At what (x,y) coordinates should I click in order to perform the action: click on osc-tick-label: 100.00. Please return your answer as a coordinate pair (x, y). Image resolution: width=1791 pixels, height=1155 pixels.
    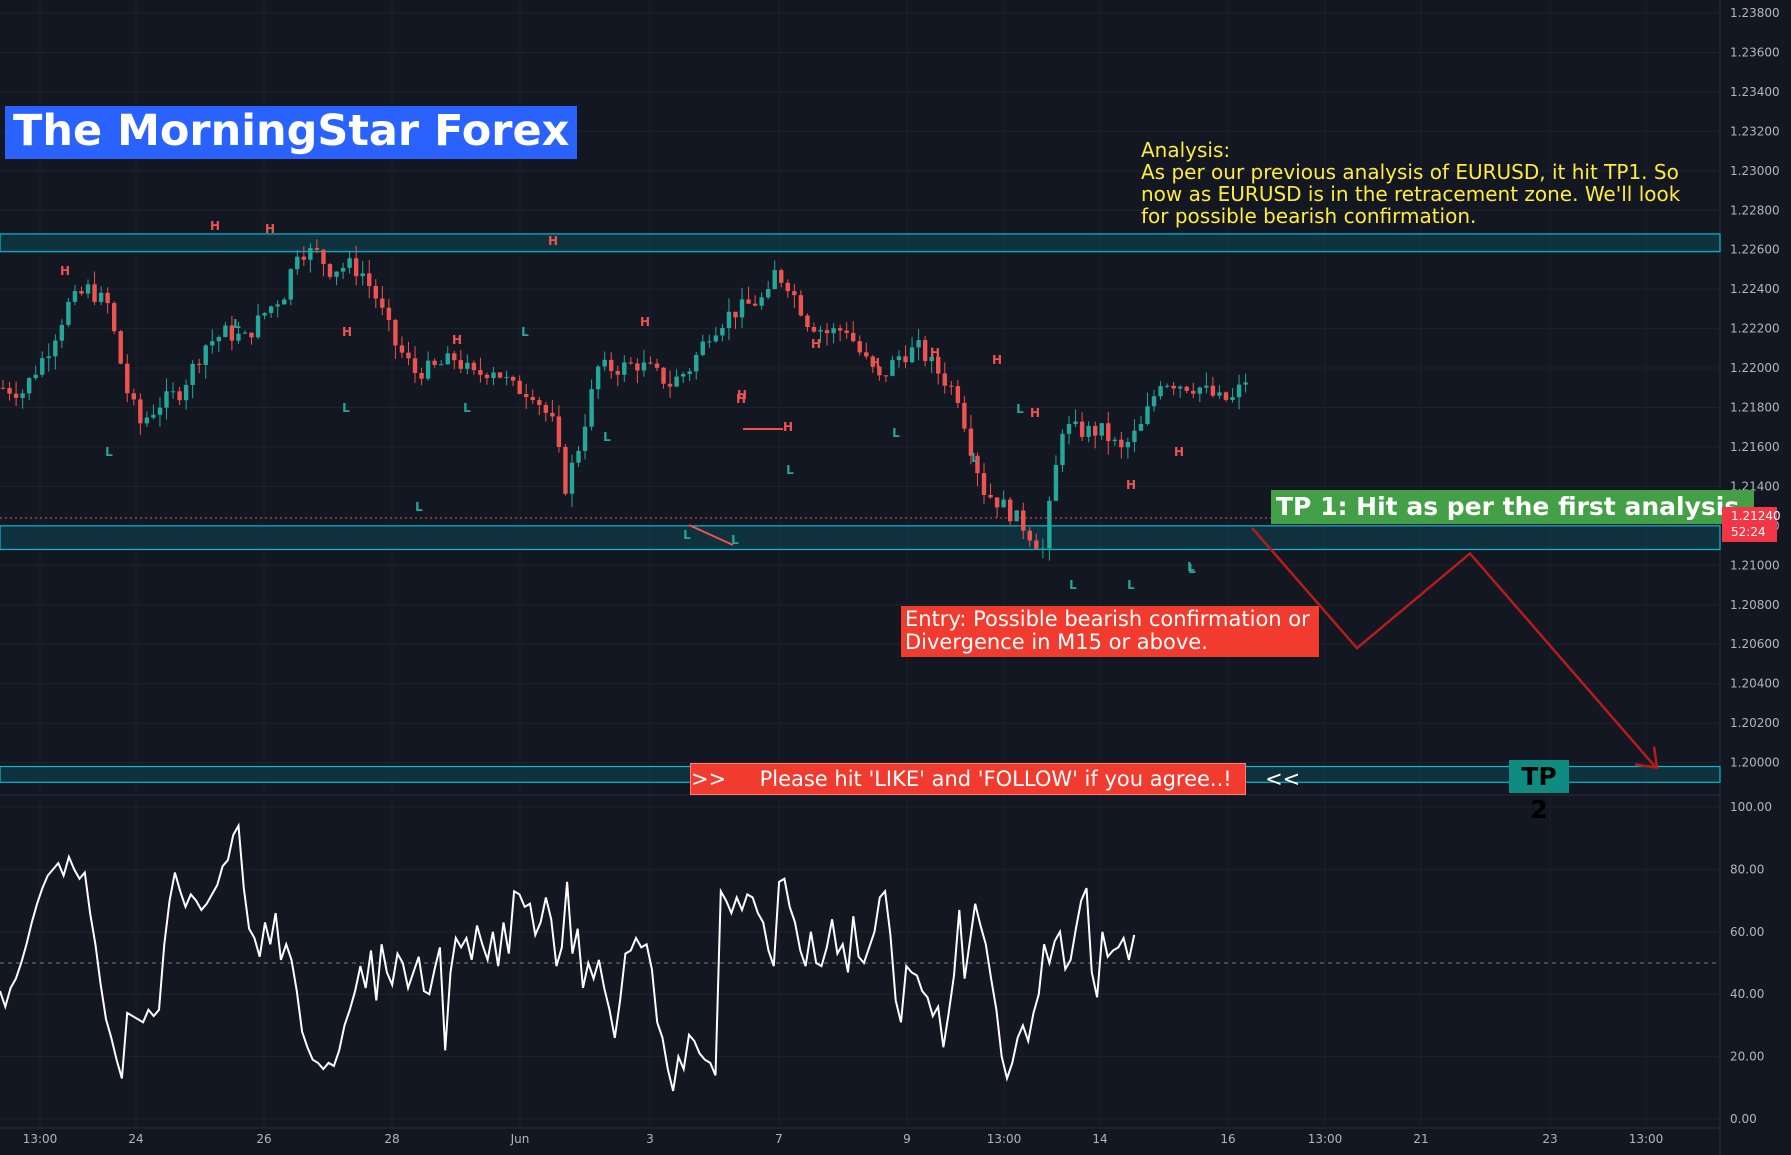
    Looking at the image, I should click on (1751, 807).